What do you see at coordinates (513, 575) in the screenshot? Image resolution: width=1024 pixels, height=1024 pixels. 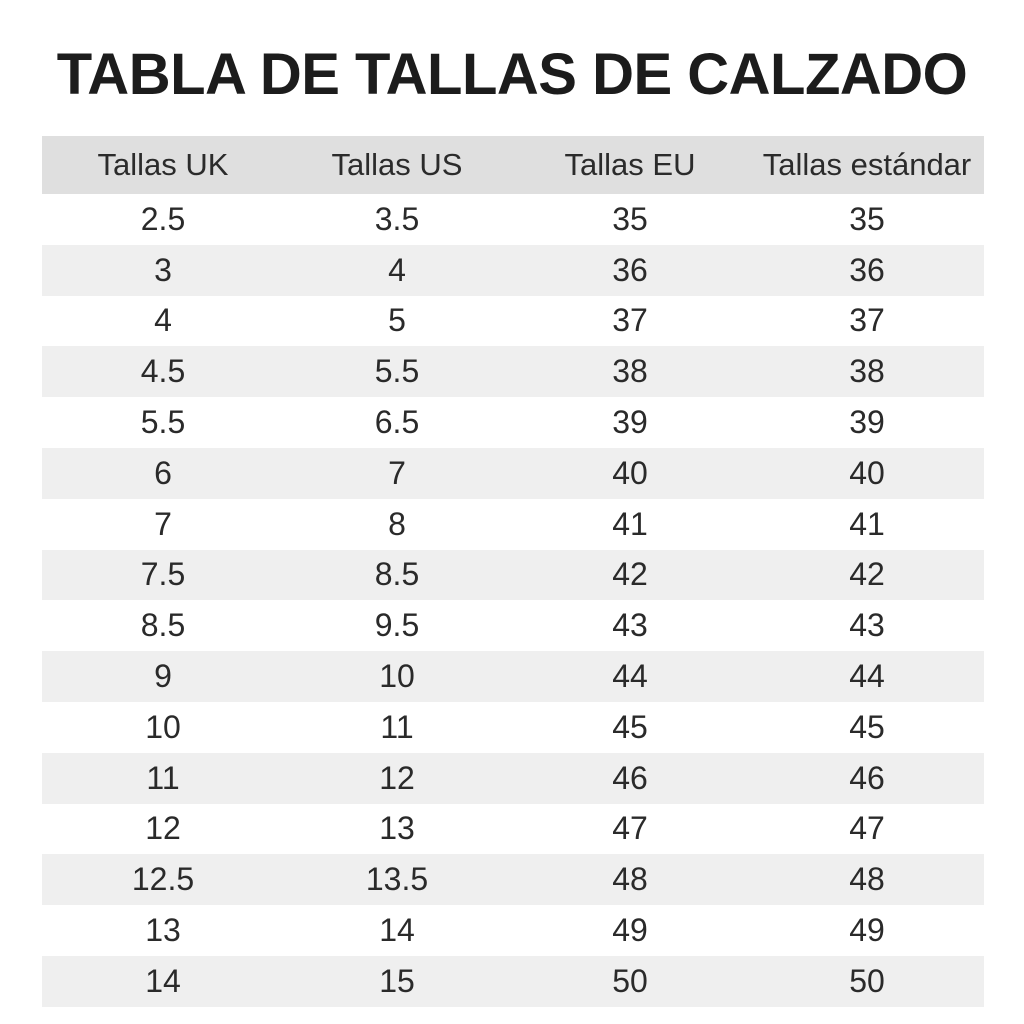 I see `table-row: 7.5 8.5 42 42` at bounding box center [513, 575].